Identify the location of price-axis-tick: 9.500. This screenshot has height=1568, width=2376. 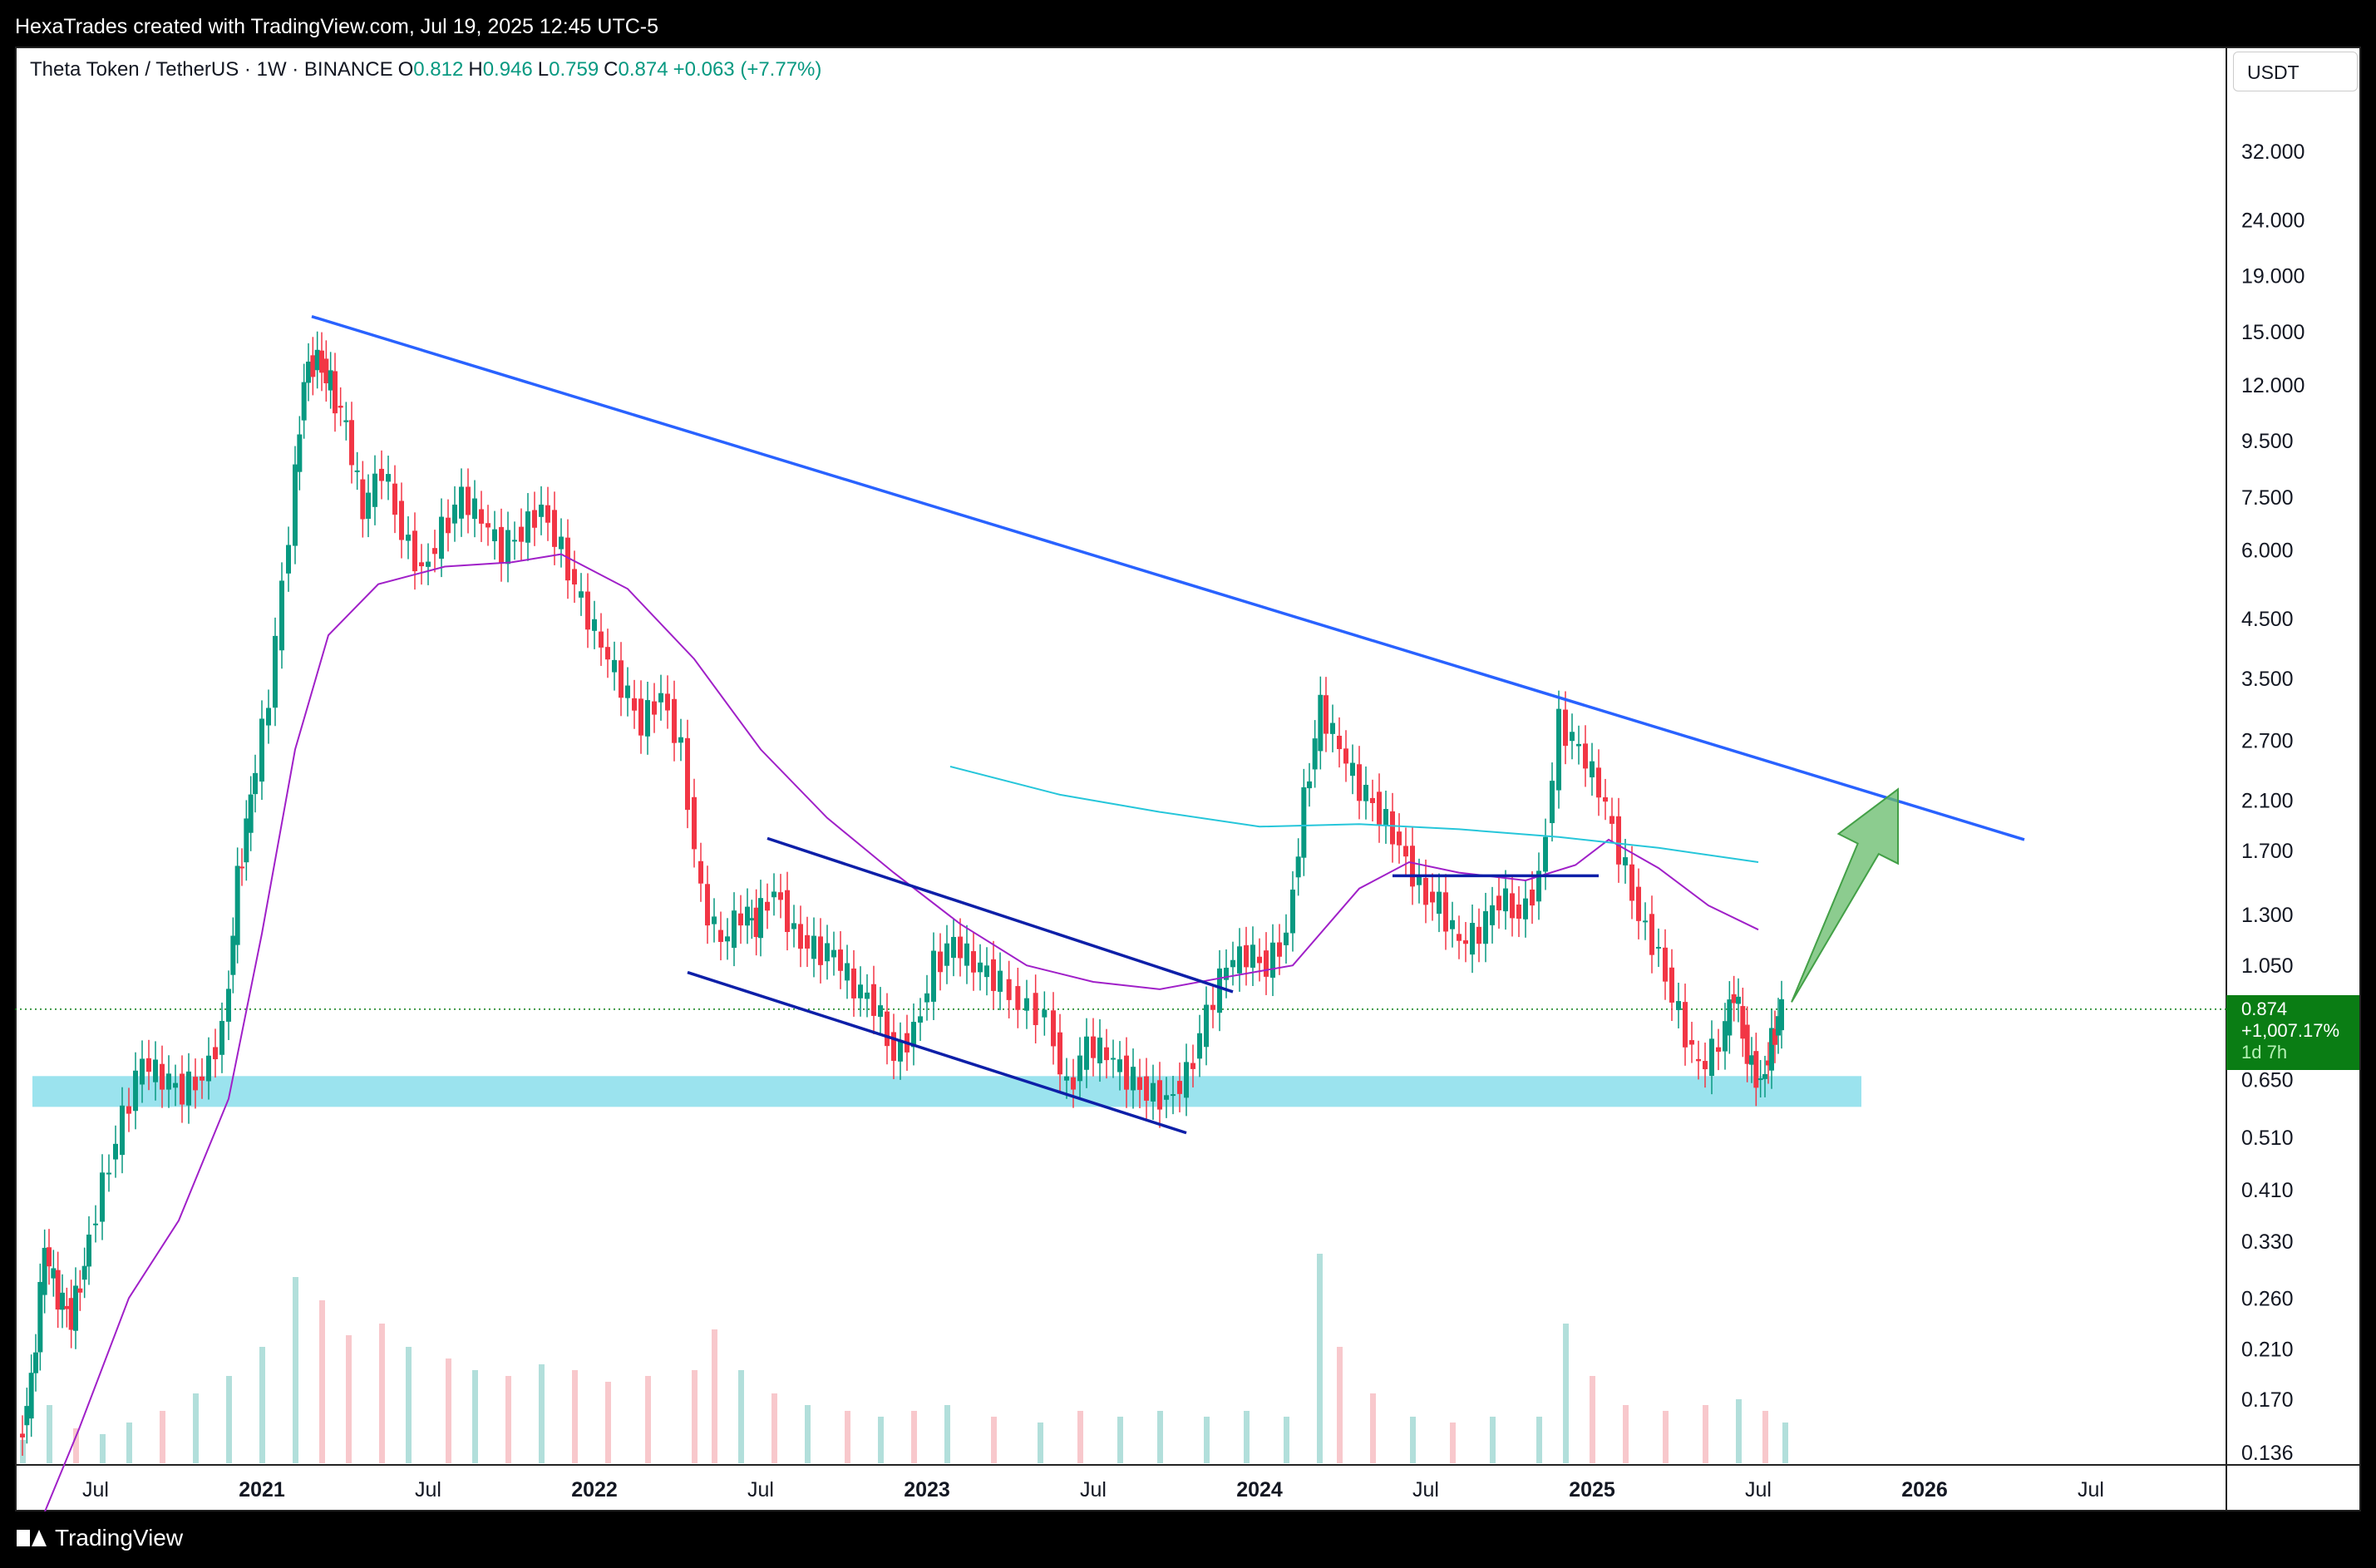
(2267, 442).